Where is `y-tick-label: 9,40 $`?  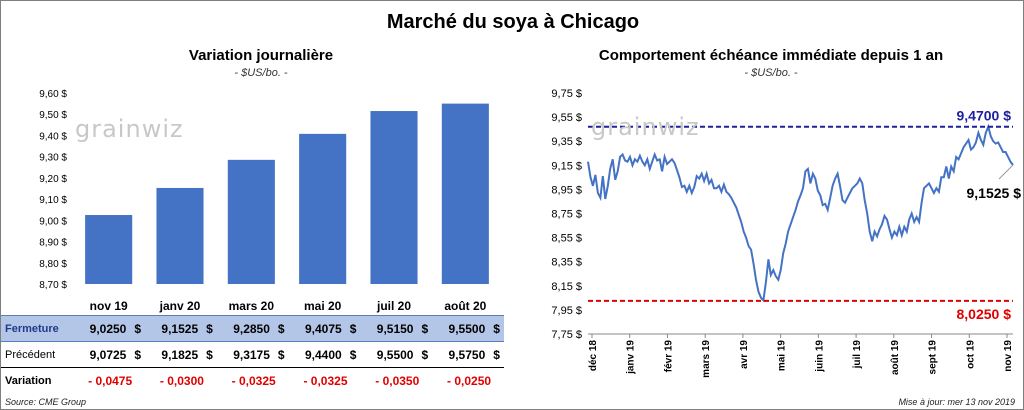
y-tick-label: 9,40 $ is located at coordinates (53, 136).